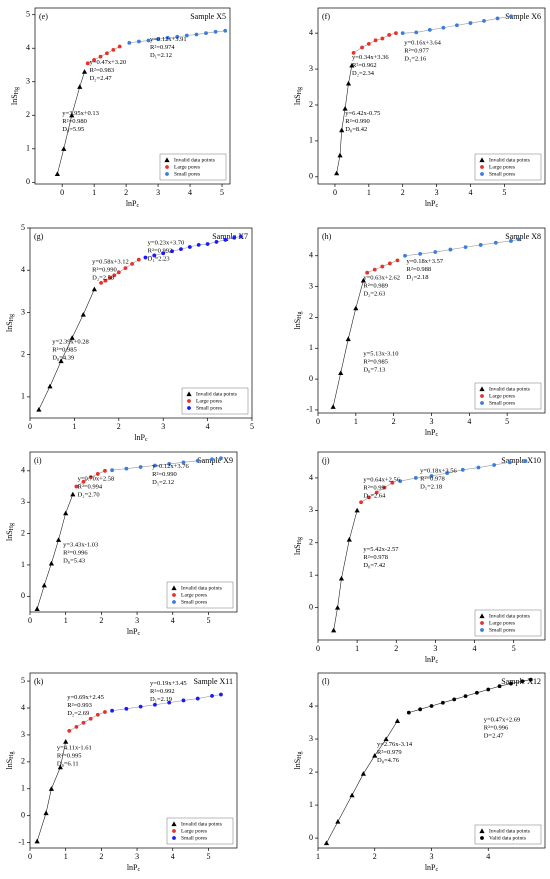  I want to click on fit-equation: R²=0.974, so click(162, 47).